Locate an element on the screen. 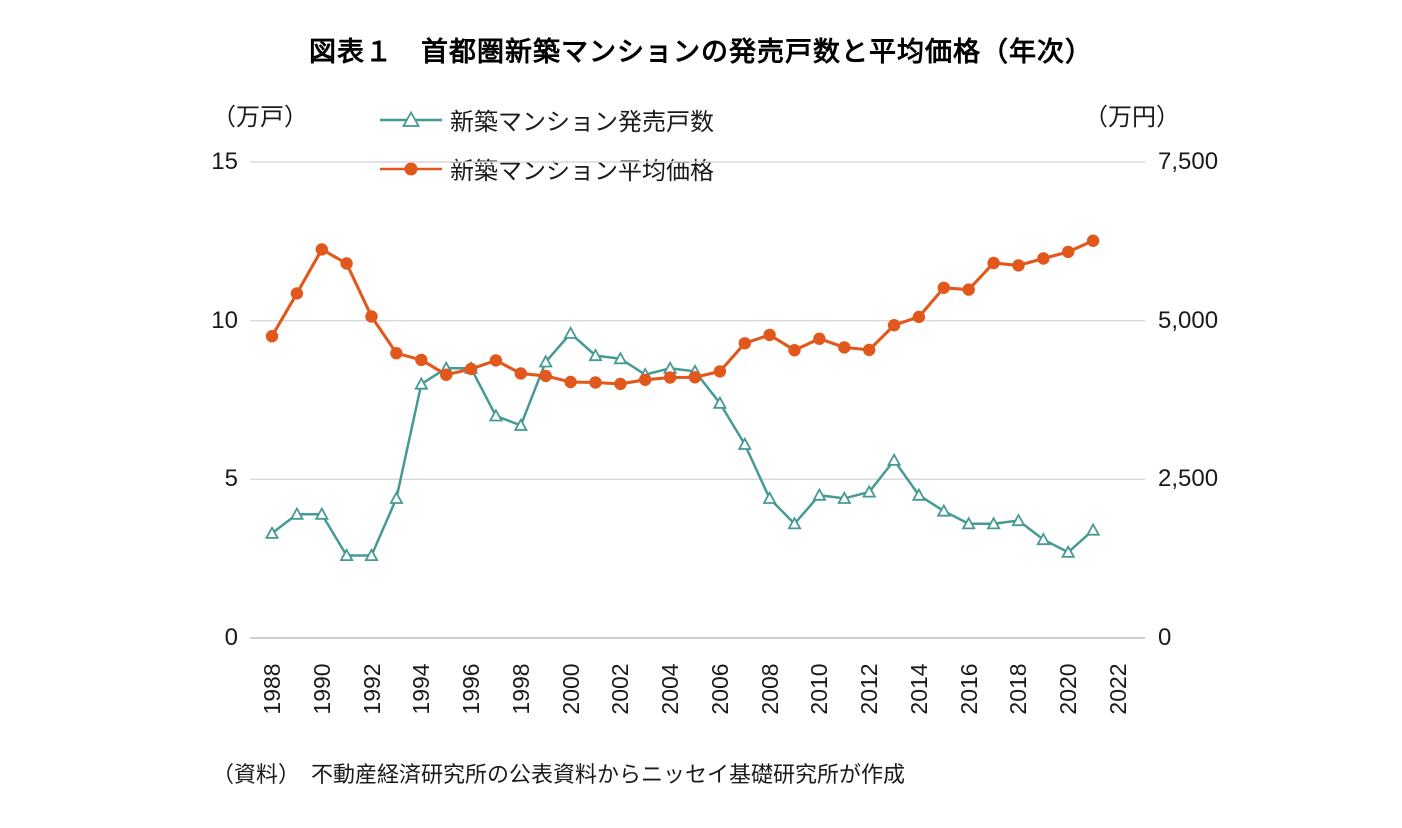  x-tick-label: 2006 is located at coordinates (719, 689).